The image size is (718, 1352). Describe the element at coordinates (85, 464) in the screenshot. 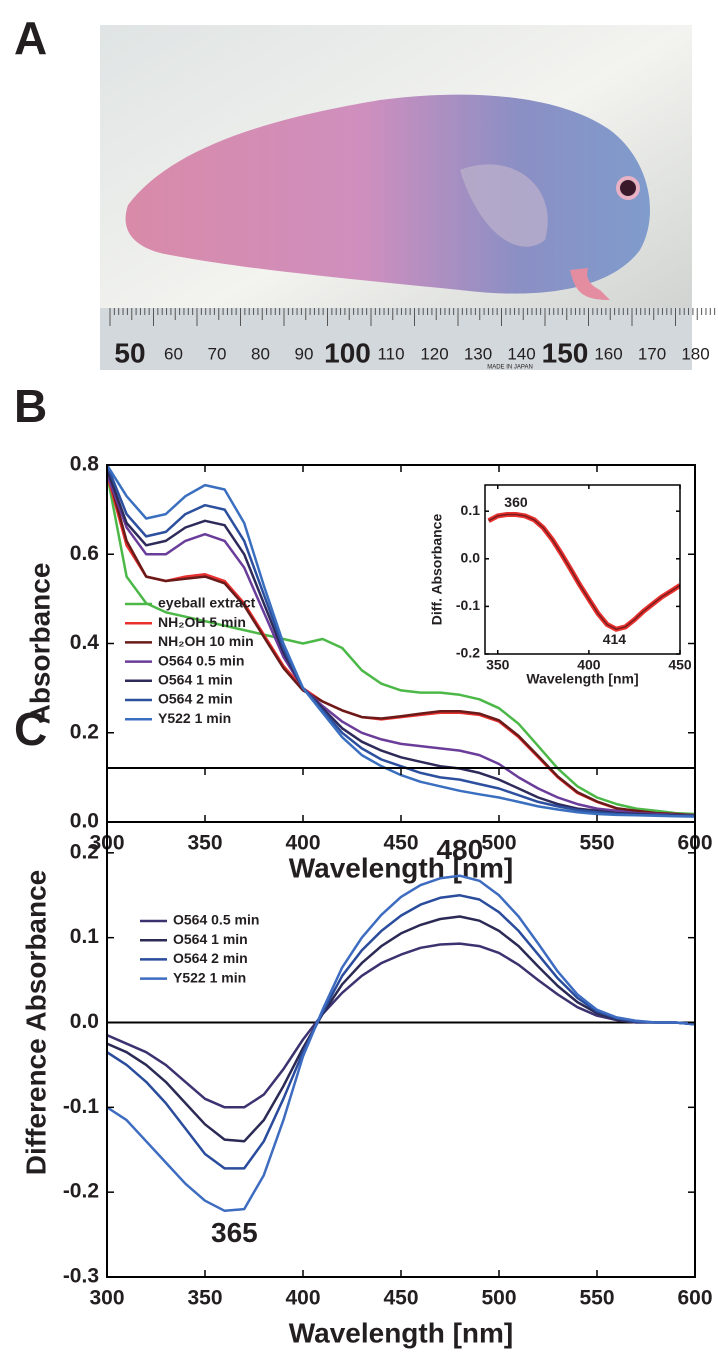

I see `y-tick-label: 0.8` at that location.